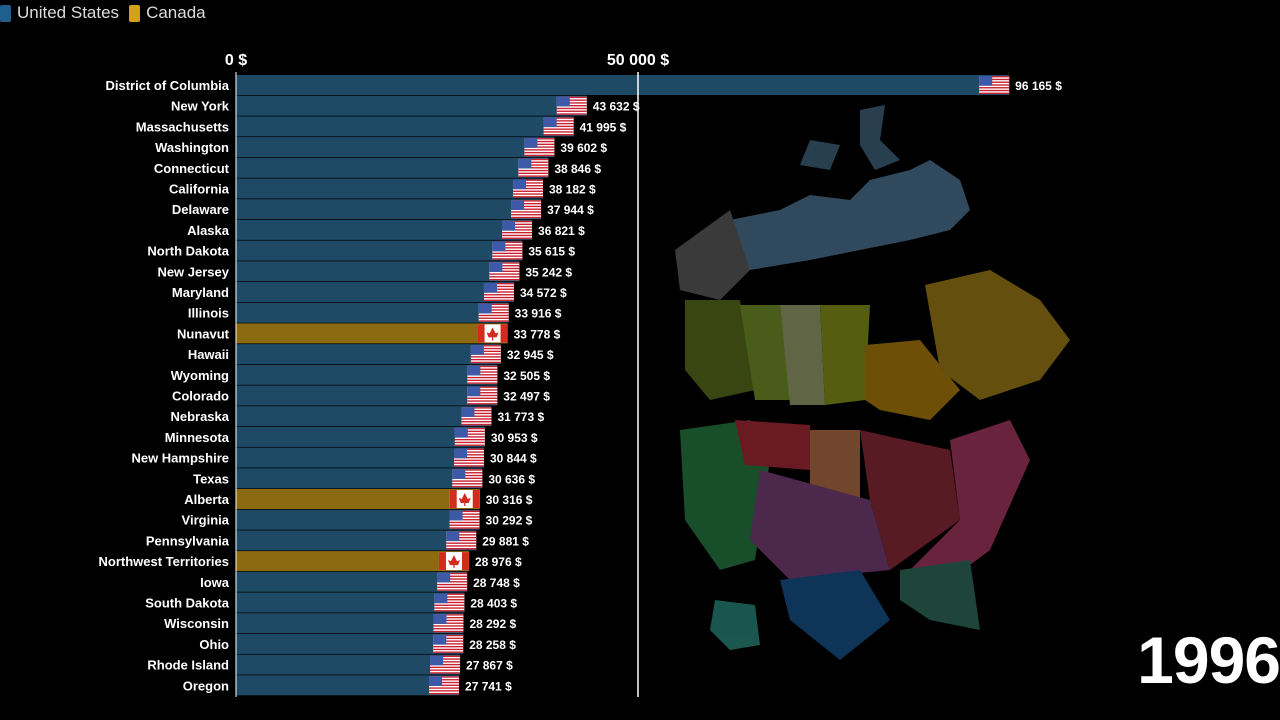 Image resolution: width=1280 pixels, height=720 pixels. Describe the element at coordinates (997, 335) in the screenshot. I see `map-quebec` at that location.